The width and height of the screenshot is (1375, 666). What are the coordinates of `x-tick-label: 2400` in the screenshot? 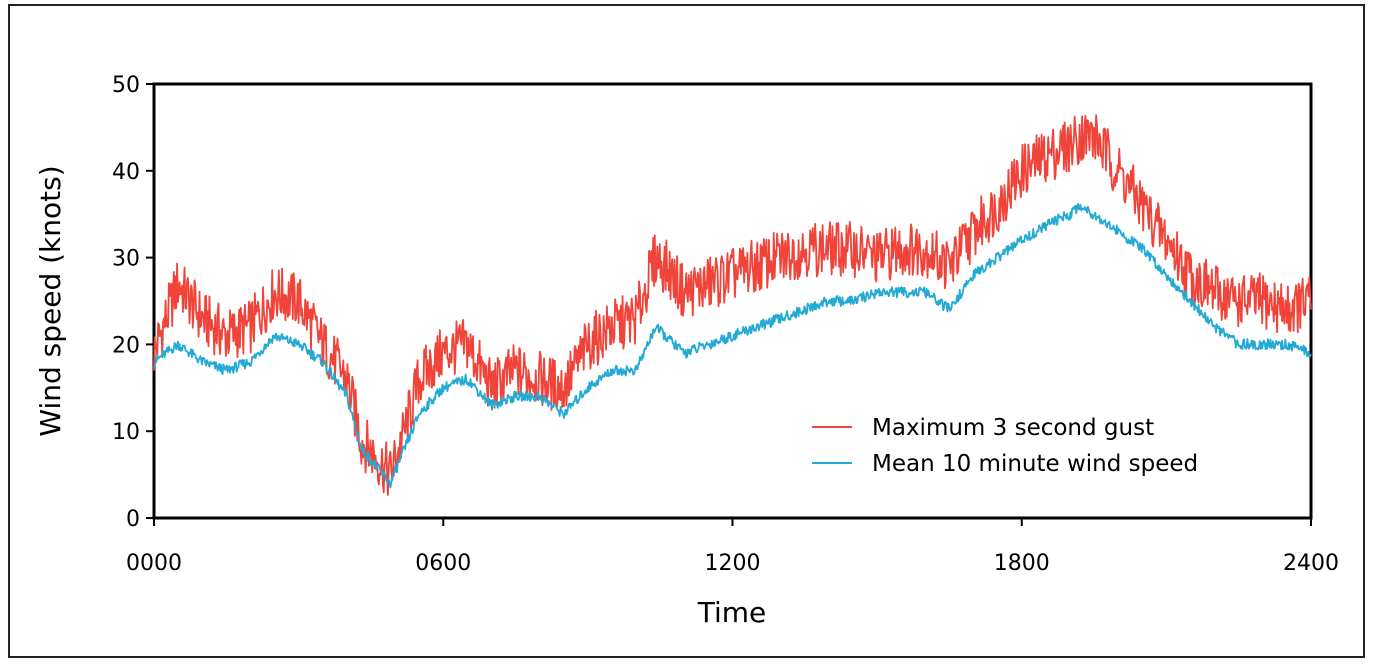 It's located at (1311, 563).